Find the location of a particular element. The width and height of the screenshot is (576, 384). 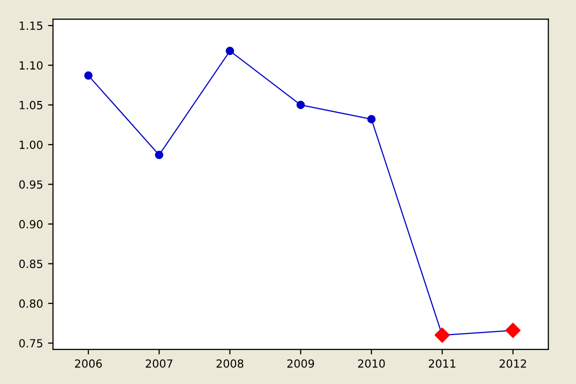

y-tick-label: 0.75 is located at coordinates (30, 343).